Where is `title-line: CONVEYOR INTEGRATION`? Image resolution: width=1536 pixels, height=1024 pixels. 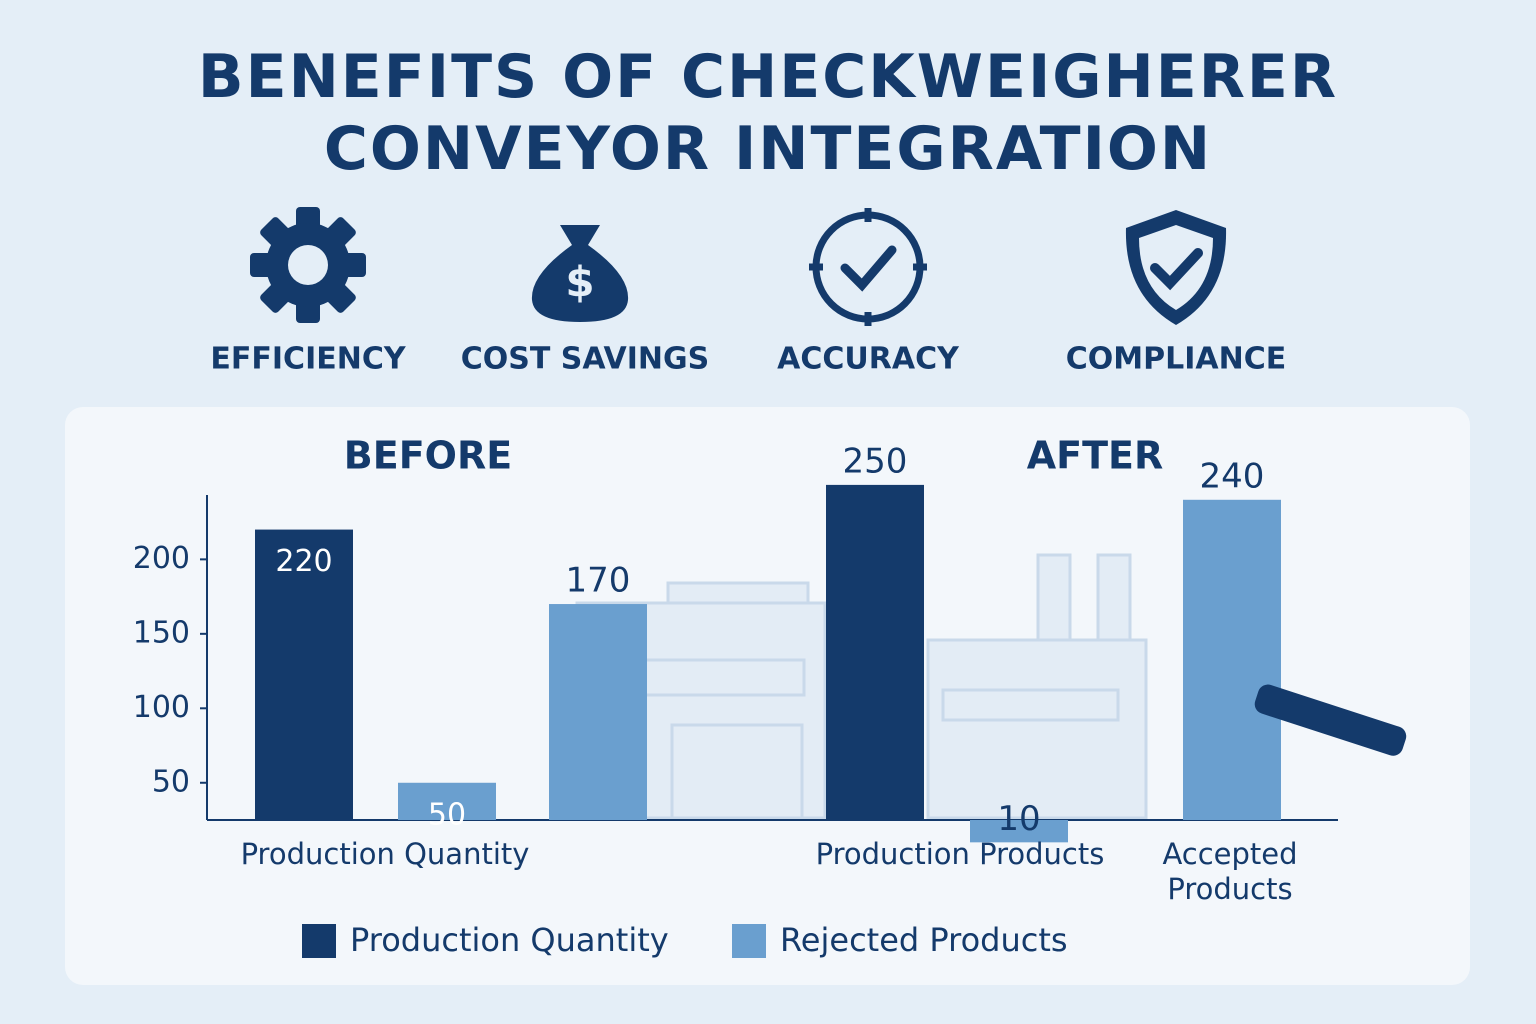
title-line: CONVEYOR INTEGRATION is located at coordinates (768, 149).